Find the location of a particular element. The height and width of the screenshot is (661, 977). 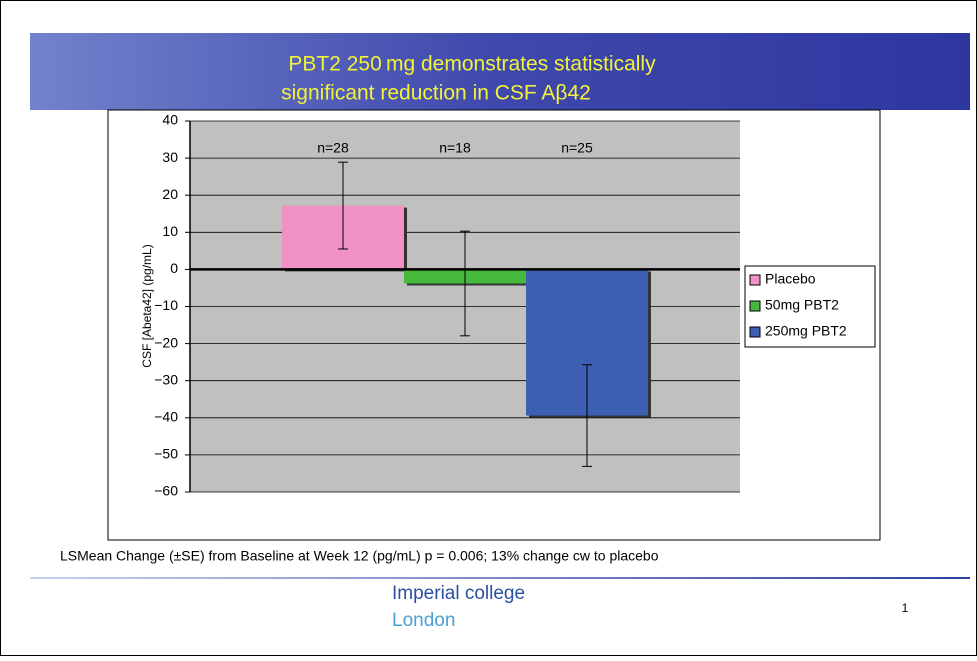

y-tick-label: 10 is located at coordinates (170, 231).